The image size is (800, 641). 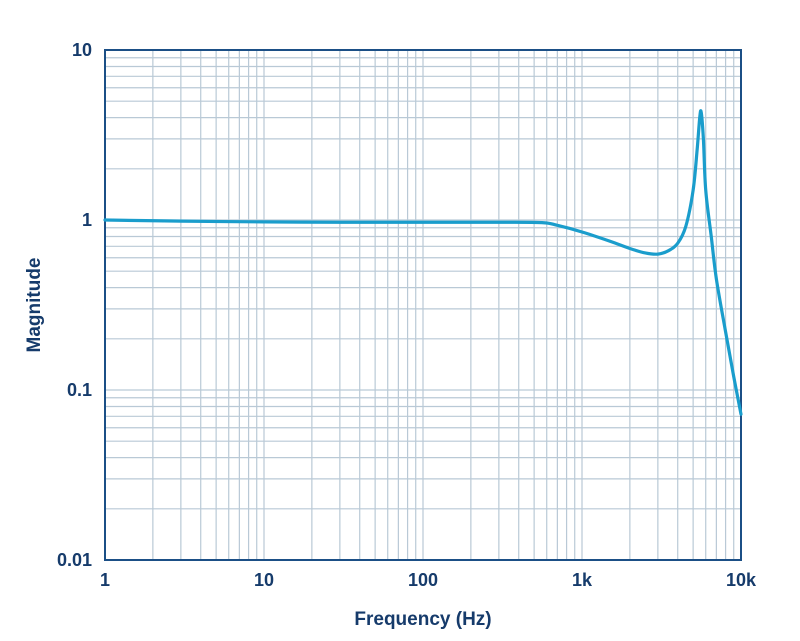 What do you see at coordinates (422, 619) in the screenshot?
I see `x-axis-title: Frequency (Hz)` at bounding box center [422, 619].